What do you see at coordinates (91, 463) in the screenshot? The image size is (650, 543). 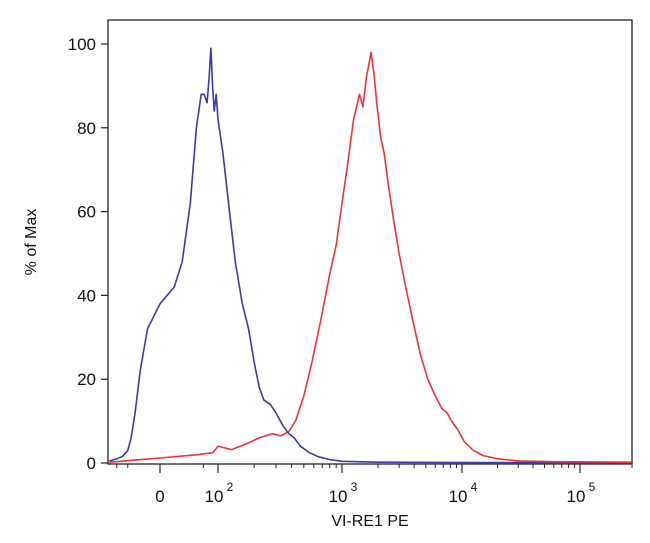 I see `y-tick-label: 0` at bounding box center [91, 463].